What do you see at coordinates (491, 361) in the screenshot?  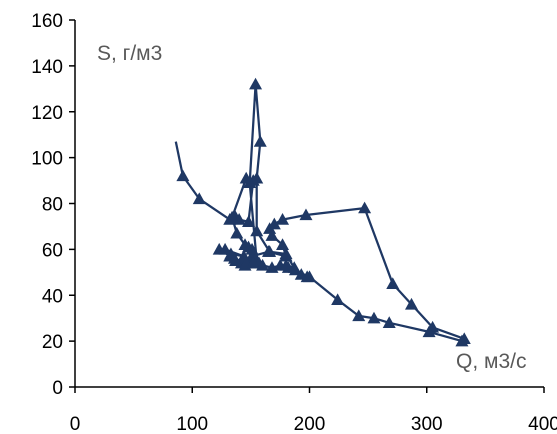 I see `x-axis-title: Q, м3/с` at bounding box center [491, 361].